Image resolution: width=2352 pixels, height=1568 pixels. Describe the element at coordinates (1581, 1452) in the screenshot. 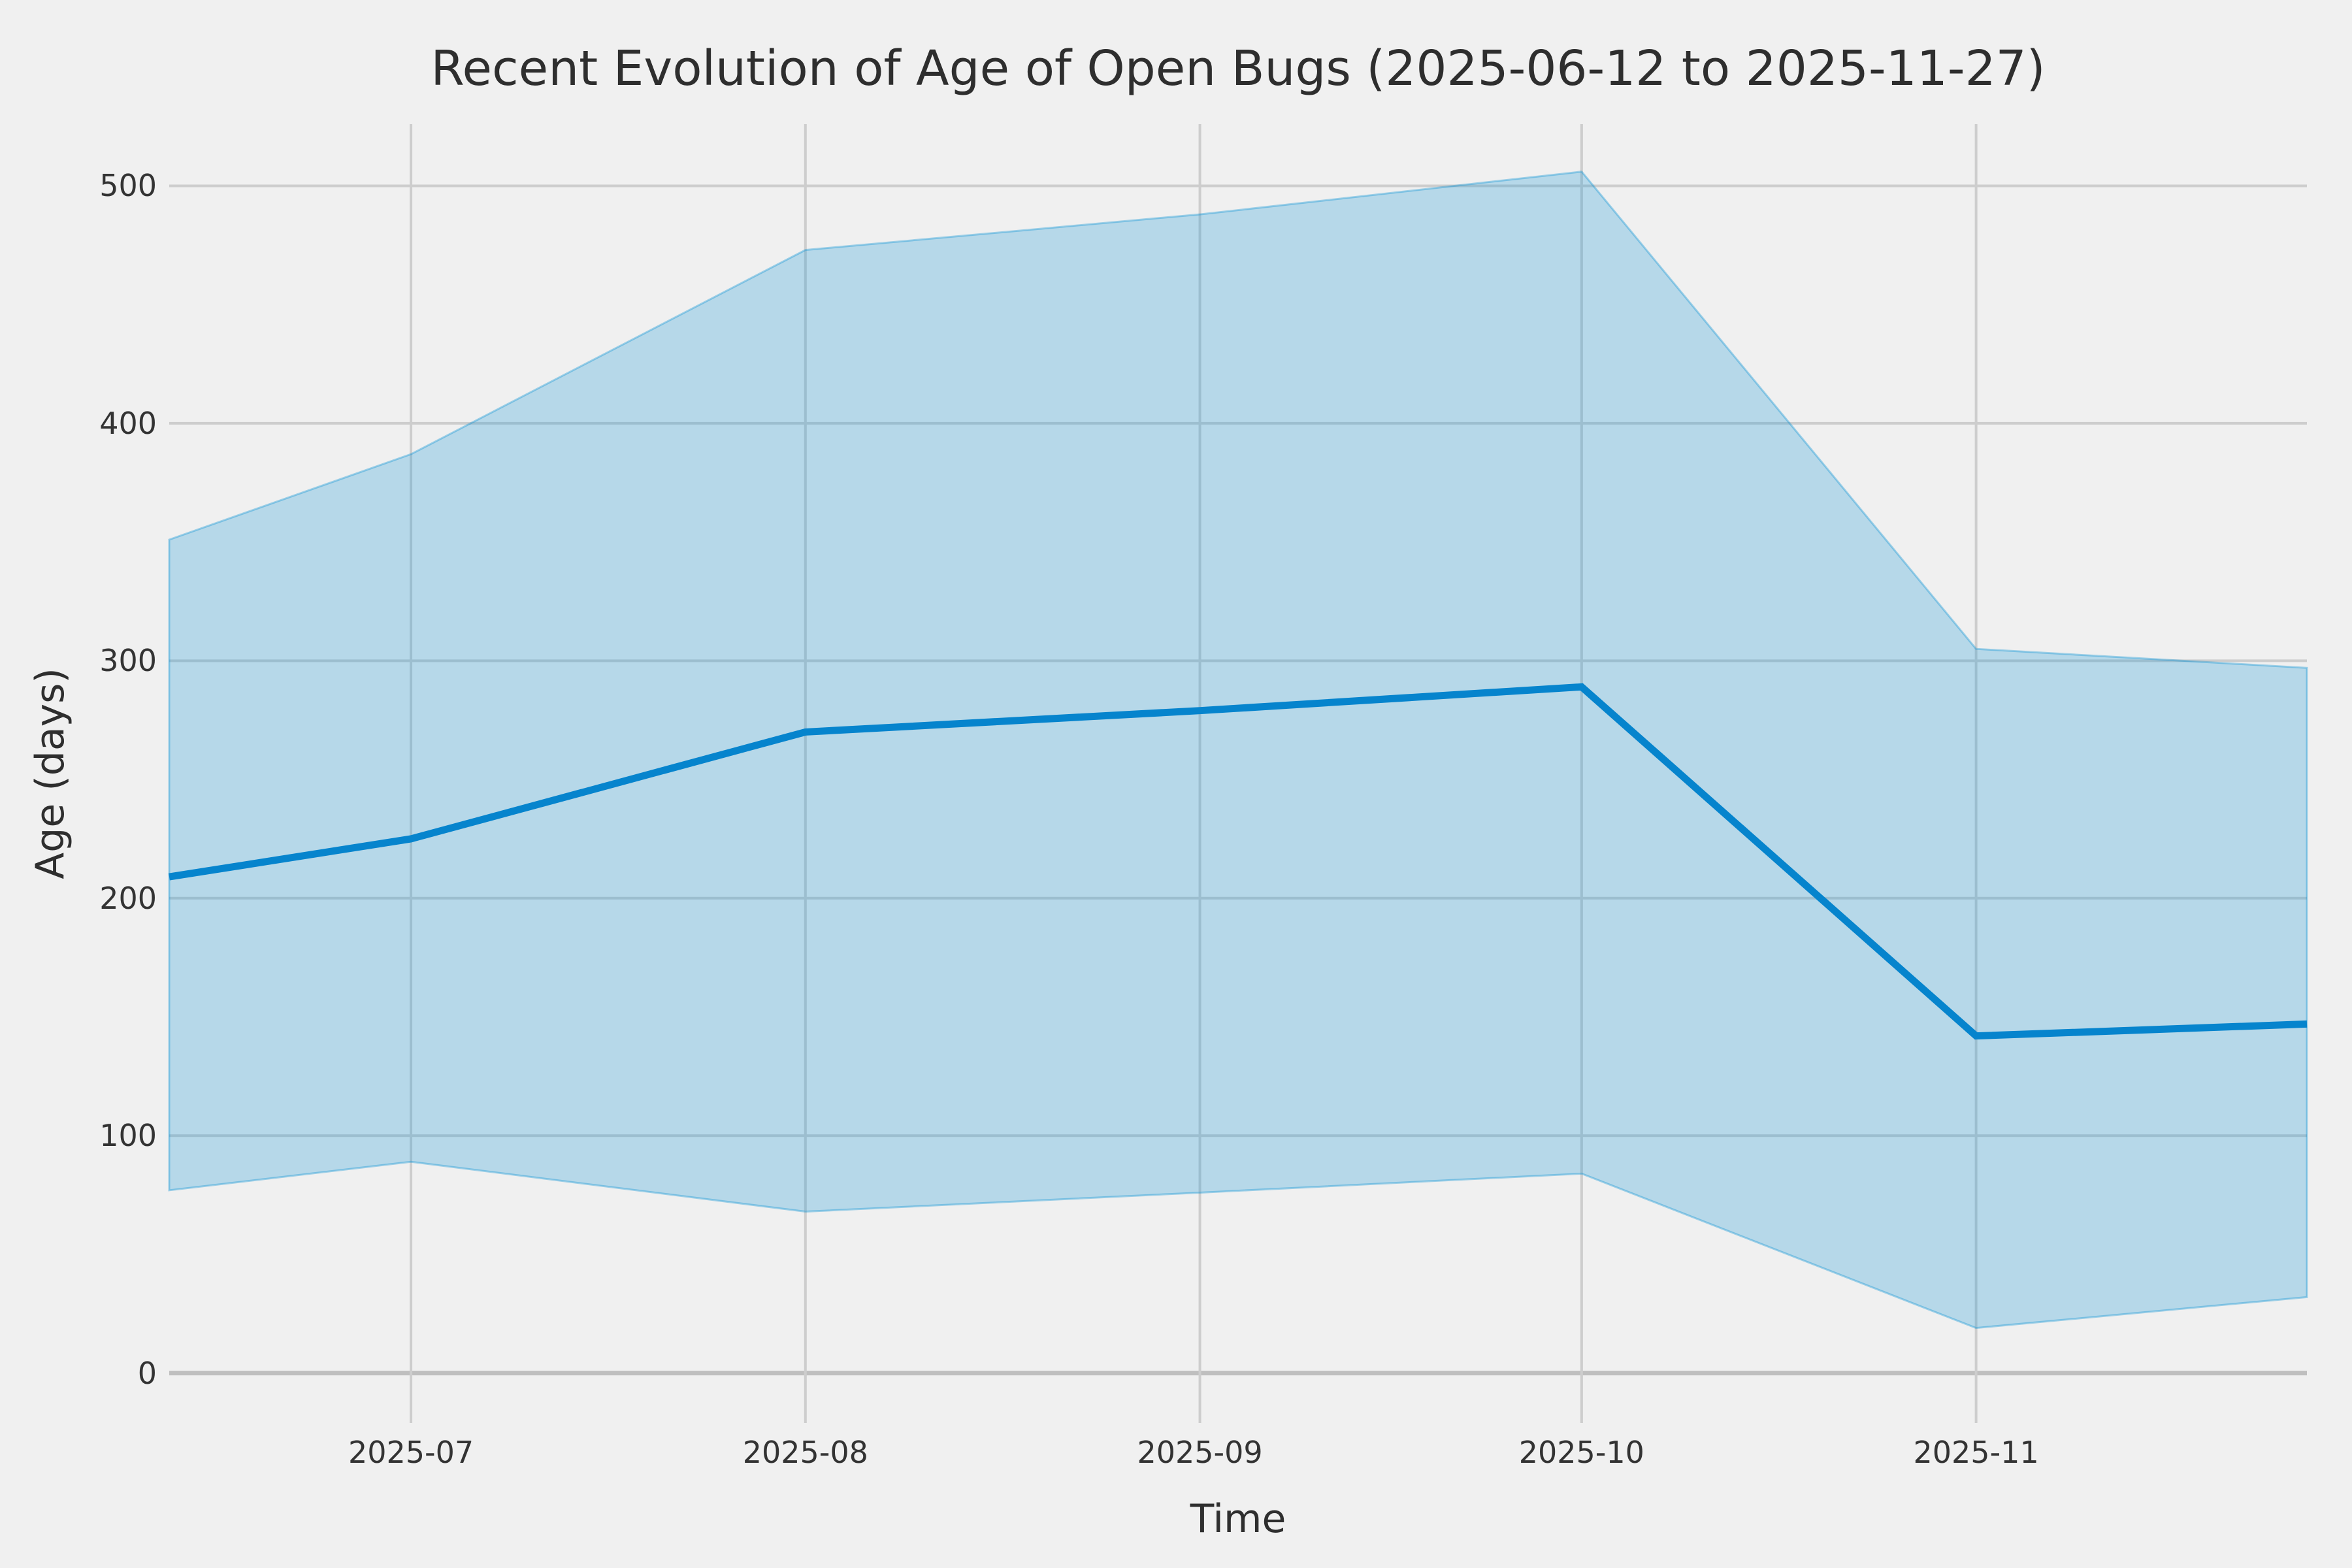

I see `x-tick-label: 2025-10` at that location.